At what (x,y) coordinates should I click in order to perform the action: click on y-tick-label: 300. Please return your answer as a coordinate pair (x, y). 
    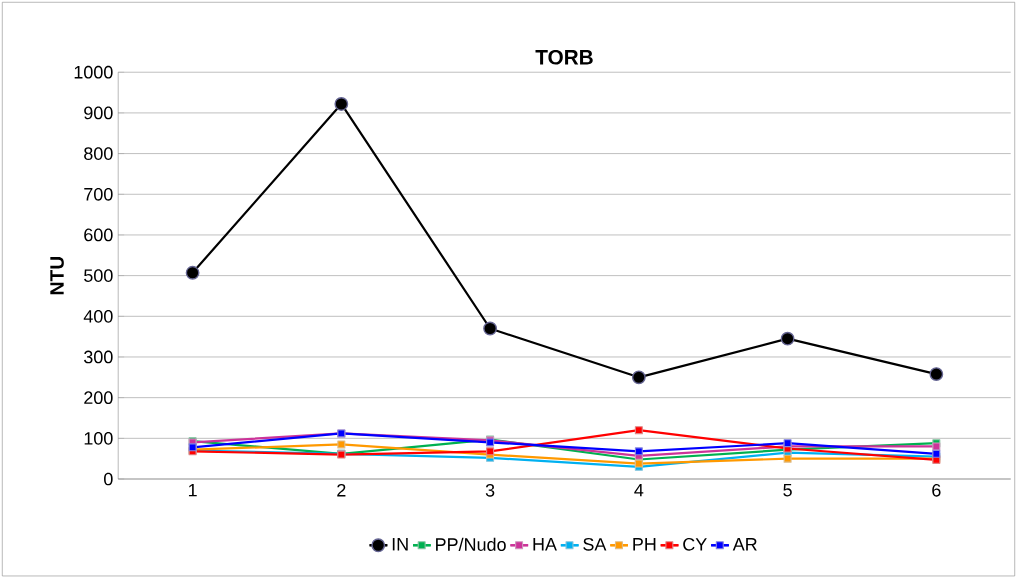
    Looking at the image, I should click on (98, 357).